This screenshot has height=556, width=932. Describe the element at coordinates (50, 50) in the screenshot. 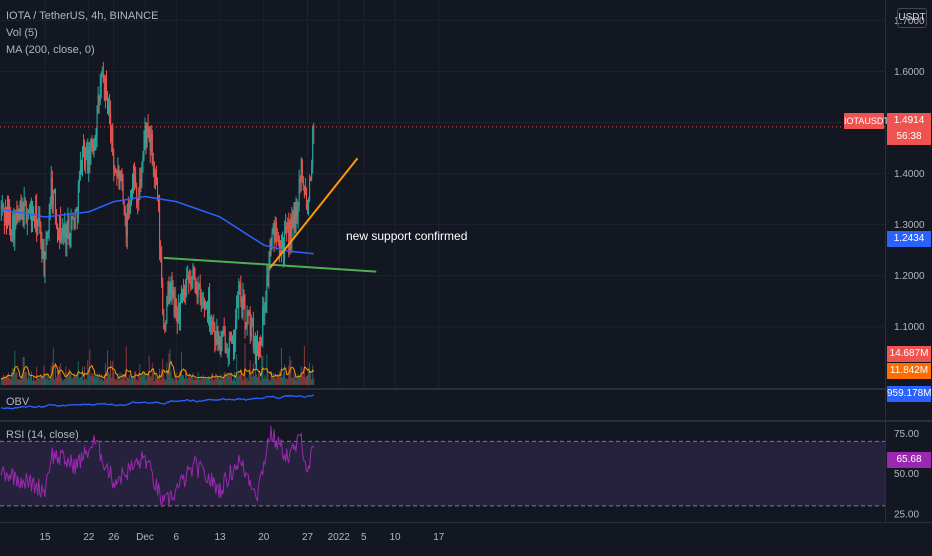

I see `ma-legend: MA (200, close, 0)` at that location.